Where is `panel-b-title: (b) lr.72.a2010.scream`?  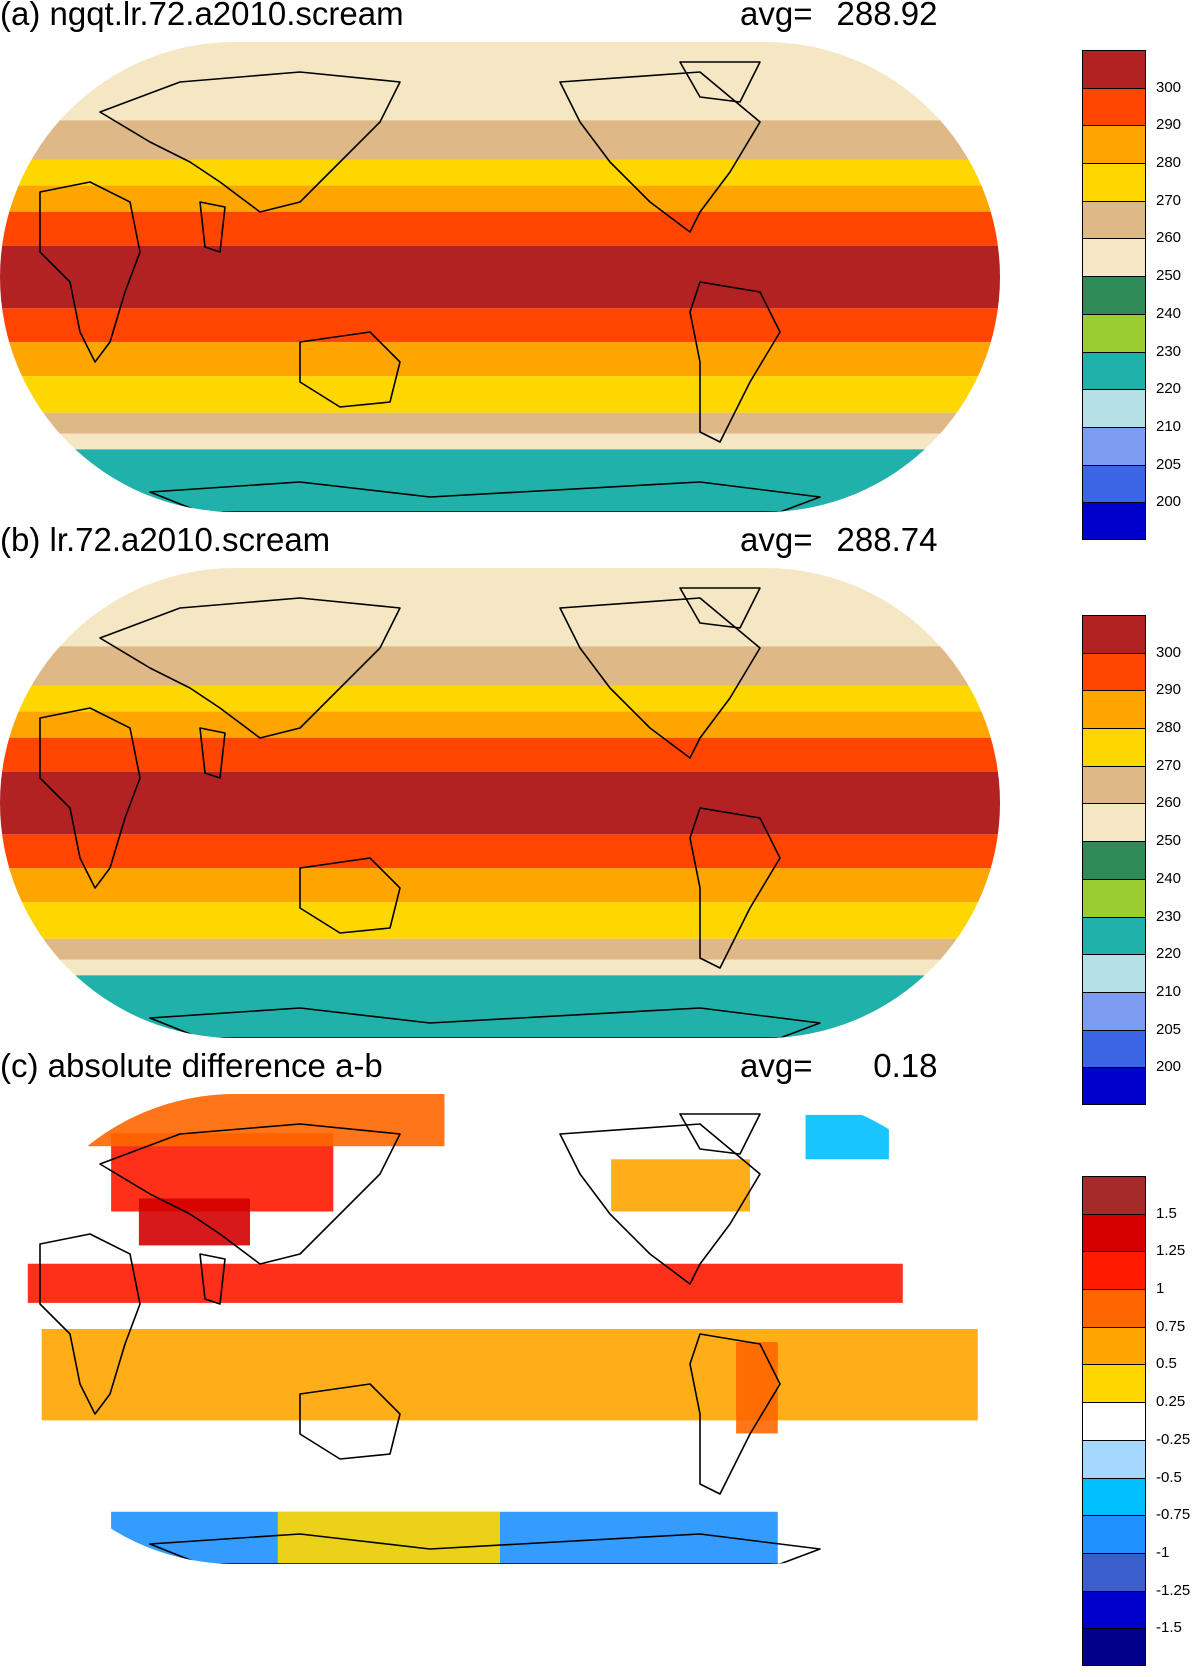
panel-b-title: (b) lr.72.a2010.scream is located at coordinates (165, 539).